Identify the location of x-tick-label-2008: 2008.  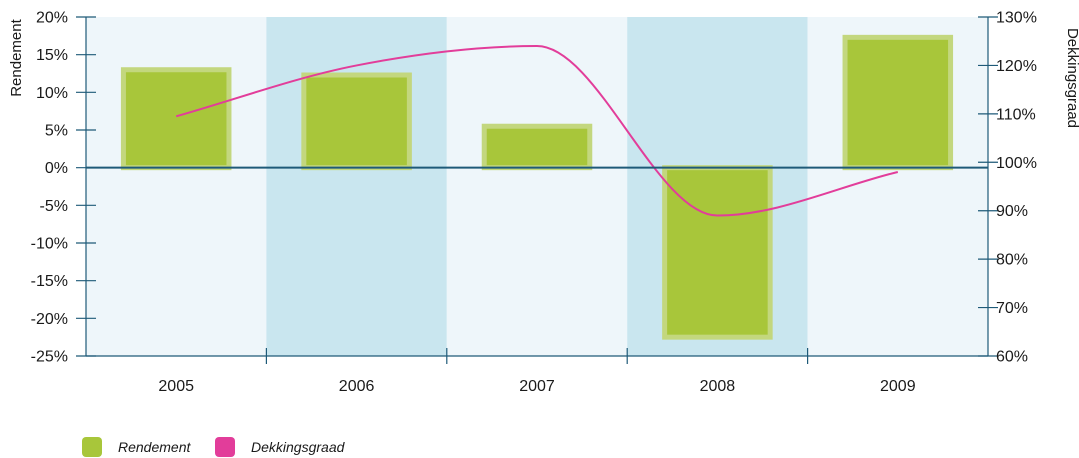
(718, 386).